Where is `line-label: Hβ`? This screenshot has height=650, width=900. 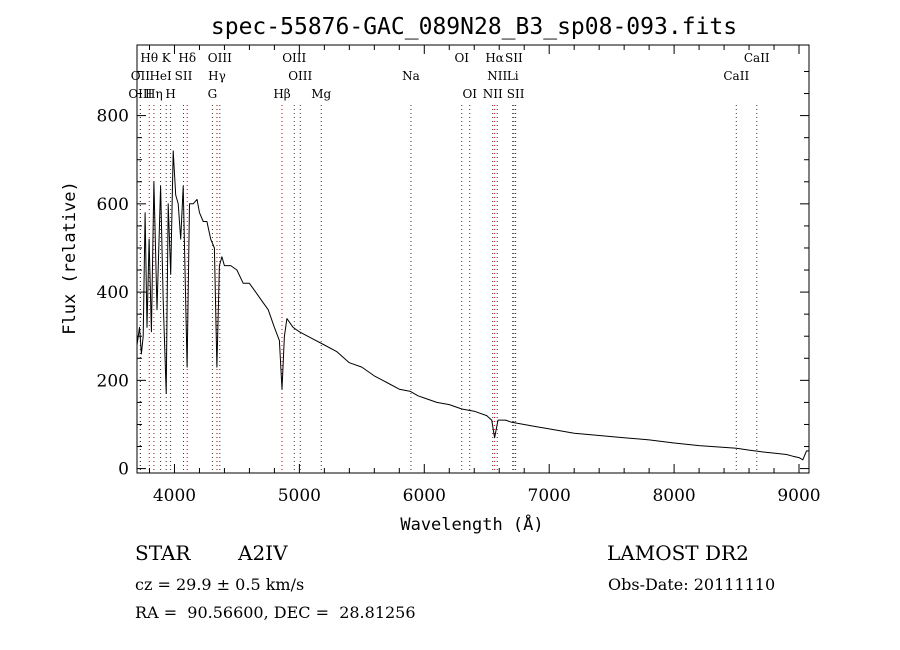 line-label: Hβ is located at coordinates (281, 94).